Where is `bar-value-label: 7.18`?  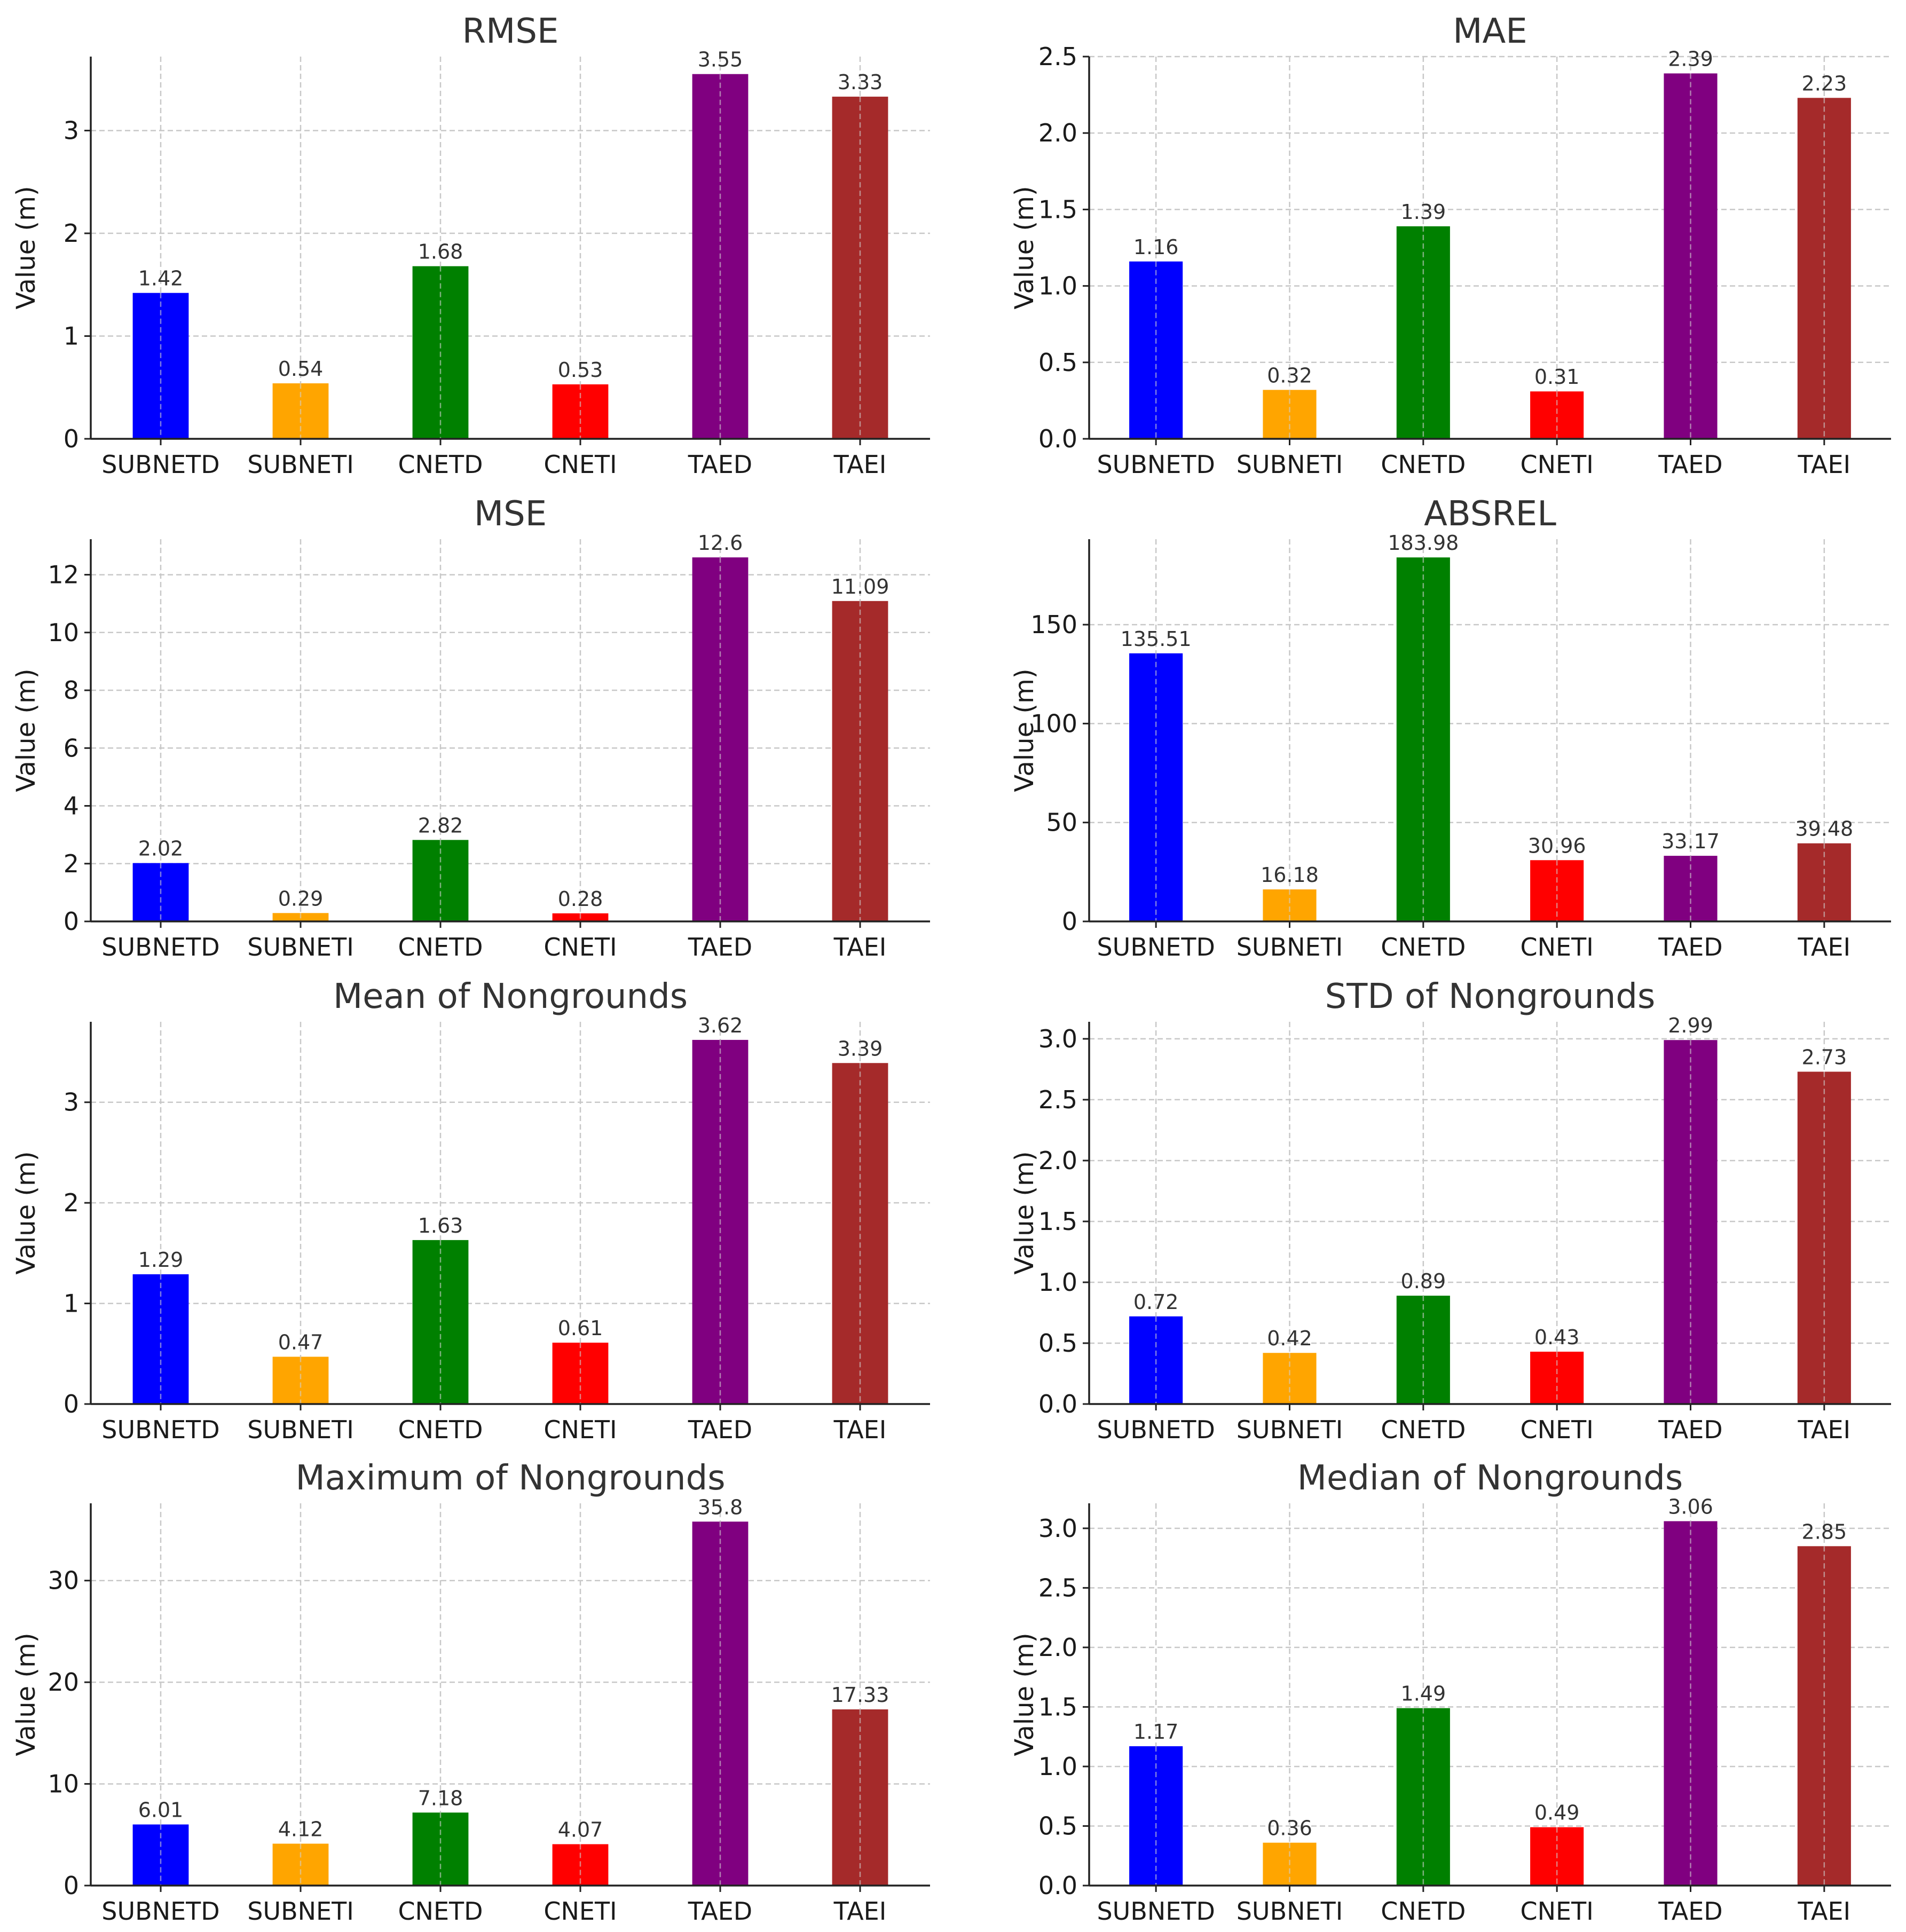
bar-value-label: 7.18 is located at coordinates (440, 1798).